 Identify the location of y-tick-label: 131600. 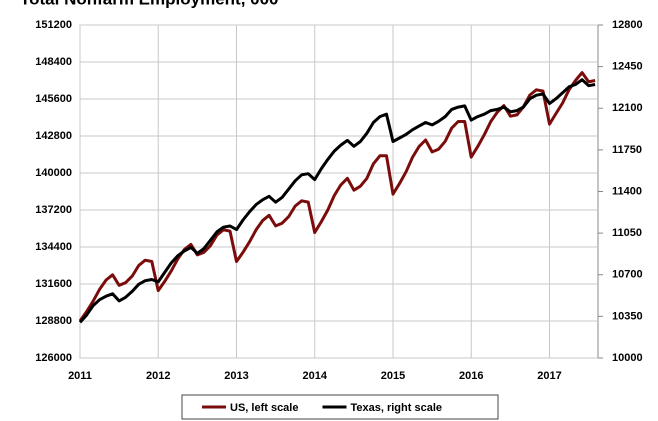
(53, 284).